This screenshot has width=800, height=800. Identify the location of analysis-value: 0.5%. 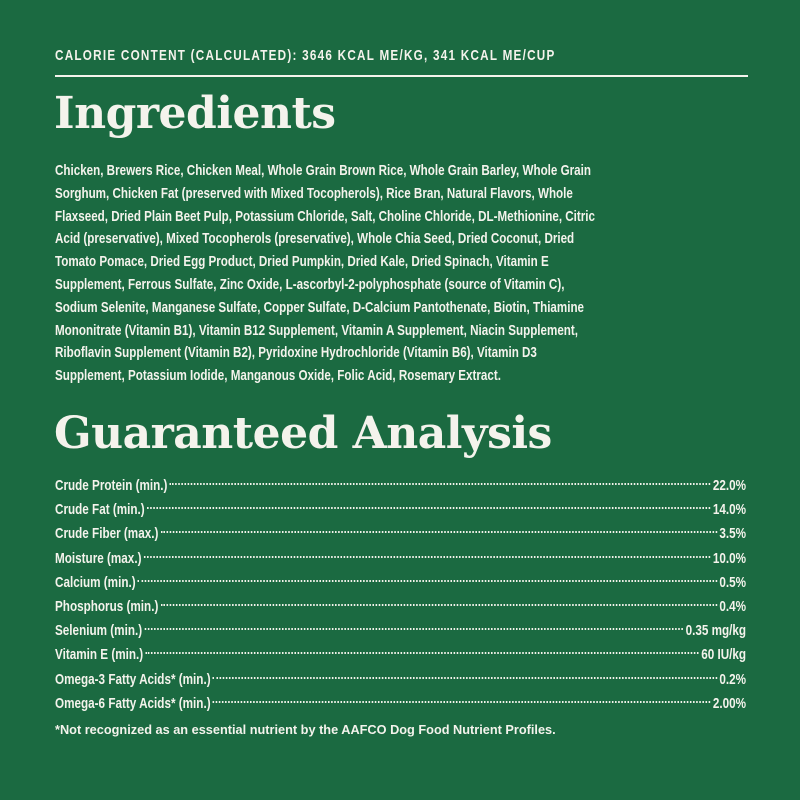
(733, 582).